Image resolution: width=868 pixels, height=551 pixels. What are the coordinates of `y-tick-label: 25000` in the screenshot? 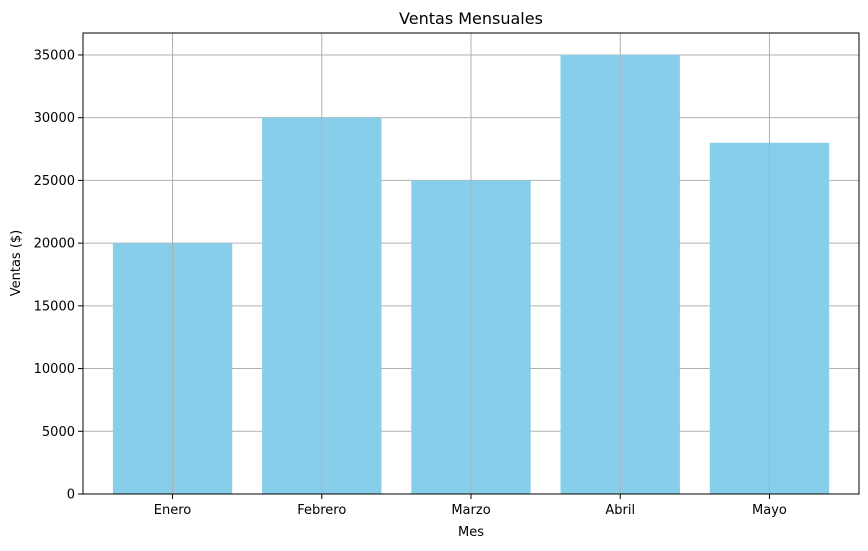 It's located at (54, 181).